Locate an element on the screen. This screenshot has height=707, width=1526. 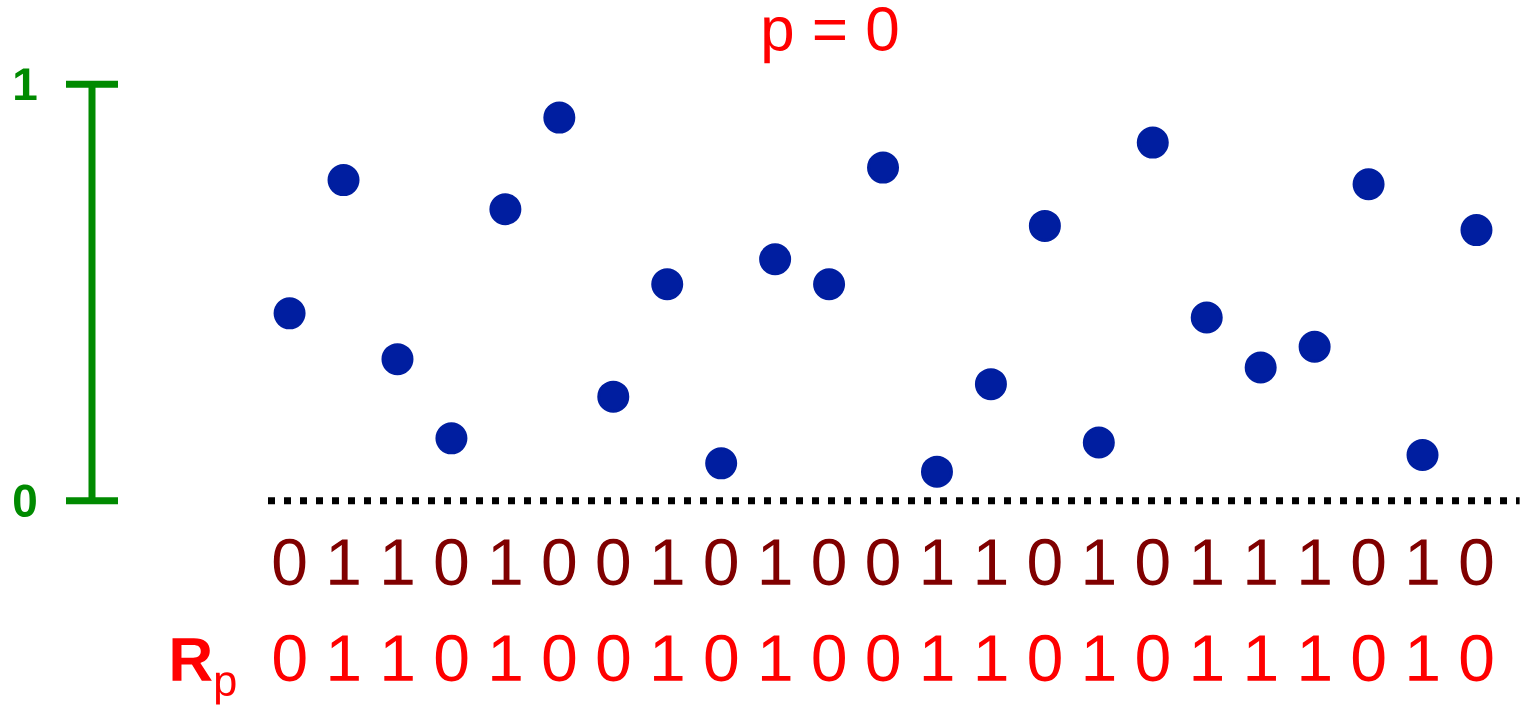
chart-title: p = 0 is located at coordinates (831, 35).